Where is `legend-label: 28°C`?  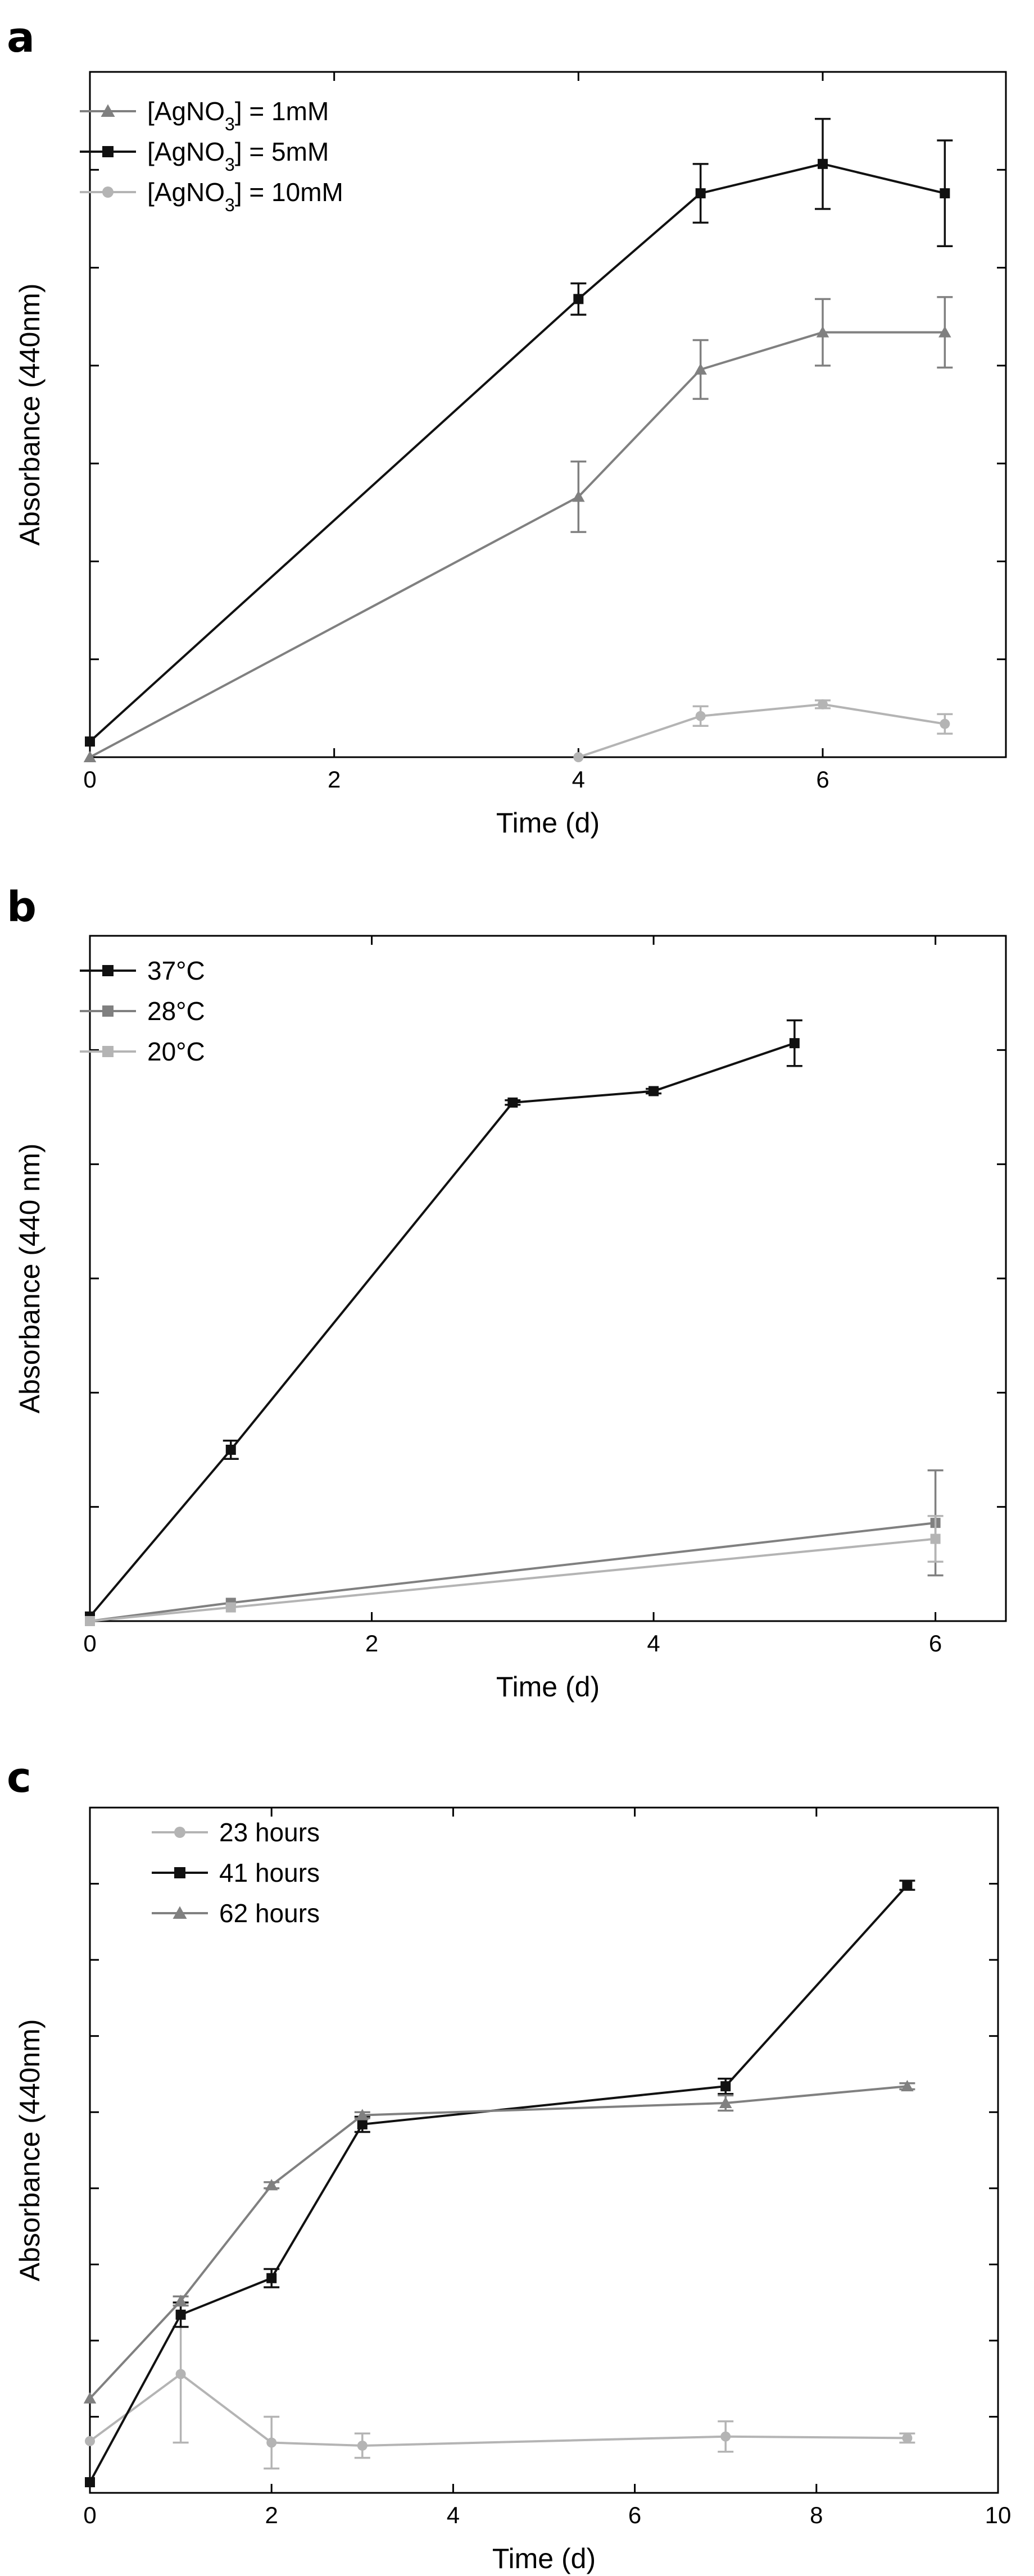 legend-label: 28°C is located at coordinates (176, 1011).